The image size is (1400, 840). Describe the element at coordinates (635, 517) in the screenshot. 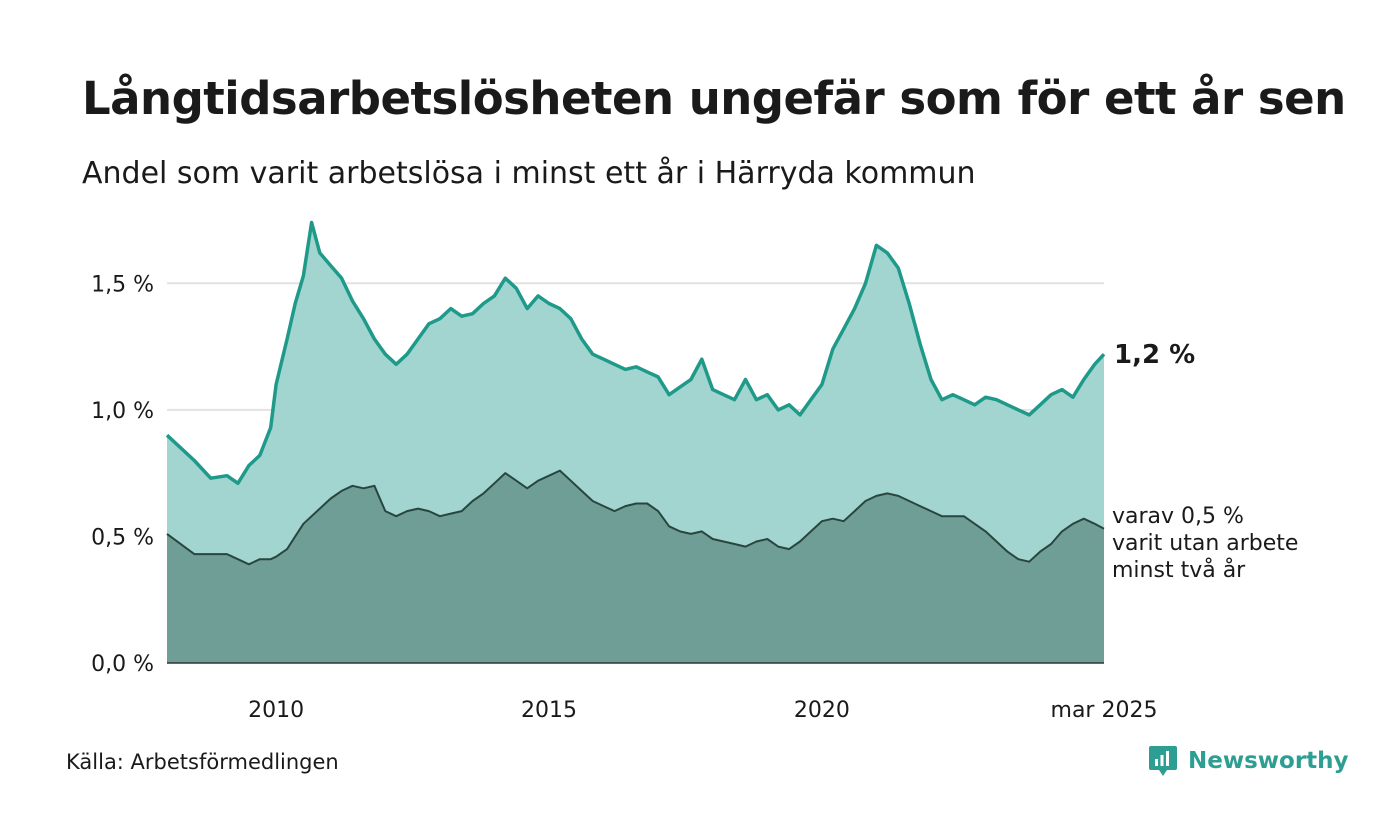

I see `sub-line` at that location.